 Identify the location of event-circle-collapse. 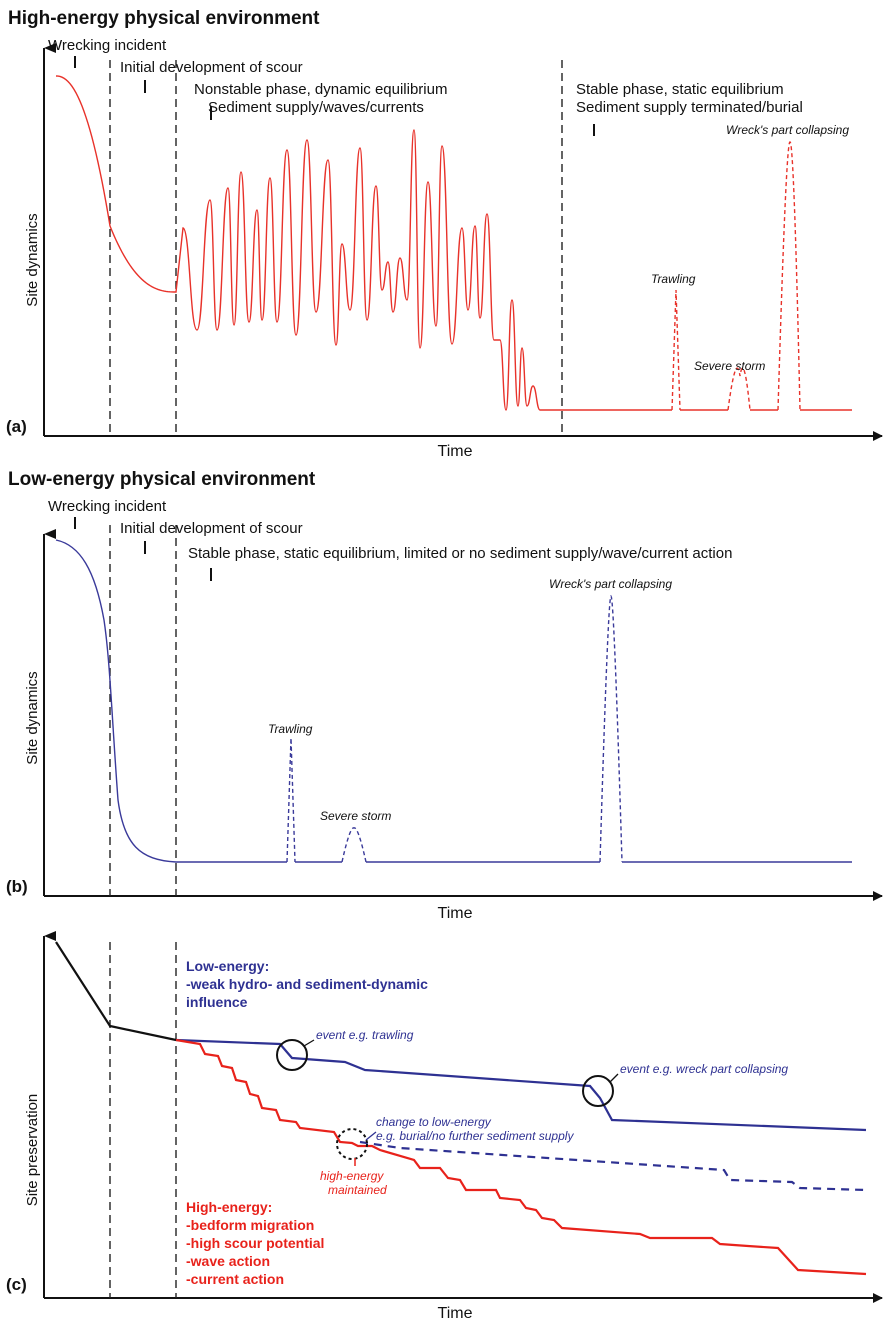
(598, 1091).